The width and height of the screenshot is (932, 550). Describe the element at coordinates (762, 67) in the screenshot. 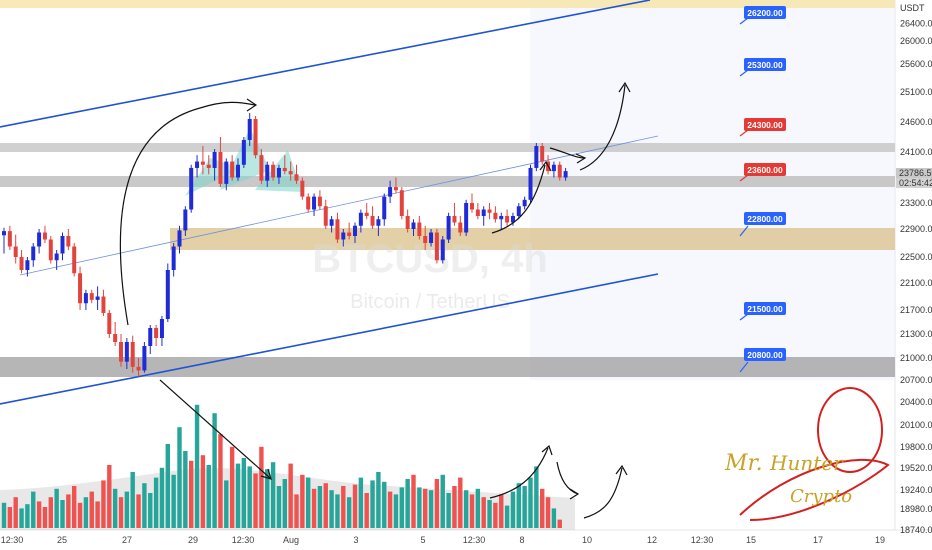

I see `level-tag-1: 25300.00` at that location.